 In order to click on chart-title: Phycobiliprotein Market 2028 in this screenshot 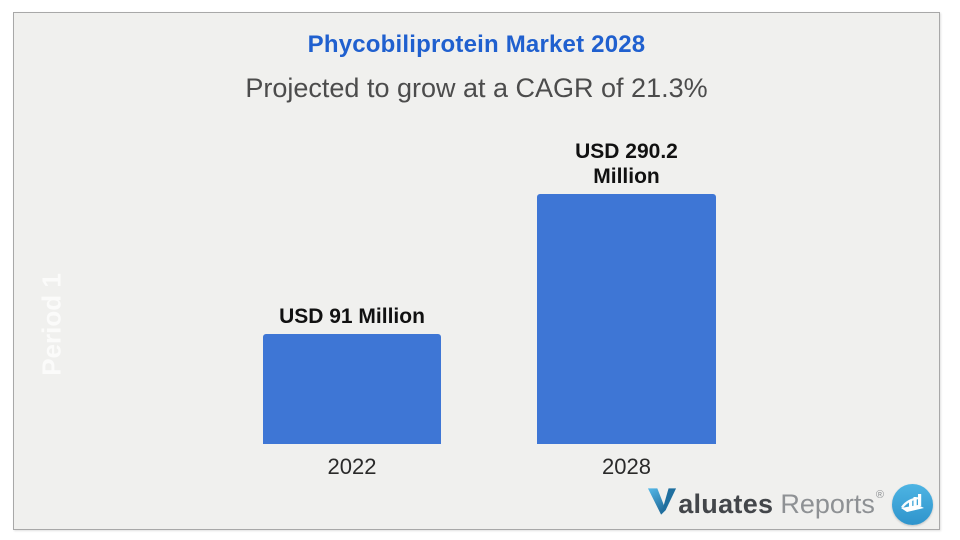, I will do `click(476, 44)`.